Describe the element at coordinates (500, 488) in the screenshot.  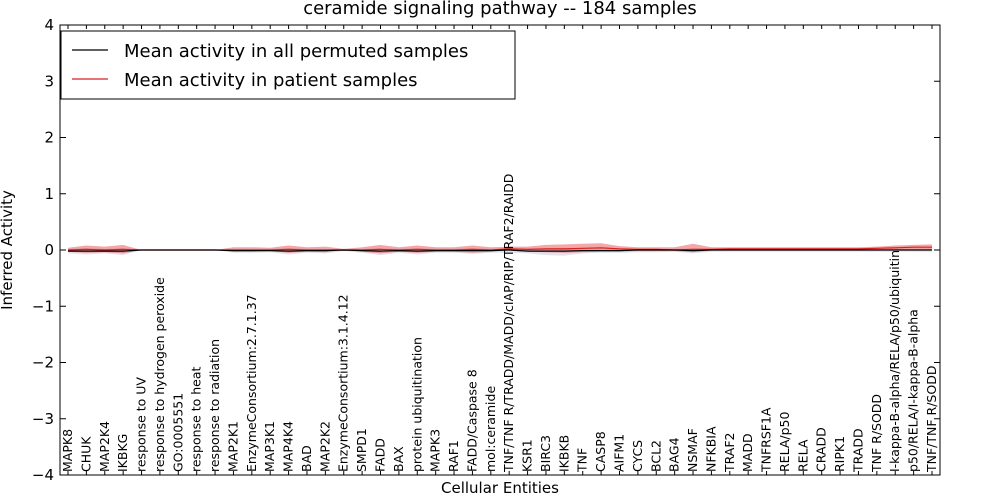
I see `x-axis-label: Cellular Entities` at that location.